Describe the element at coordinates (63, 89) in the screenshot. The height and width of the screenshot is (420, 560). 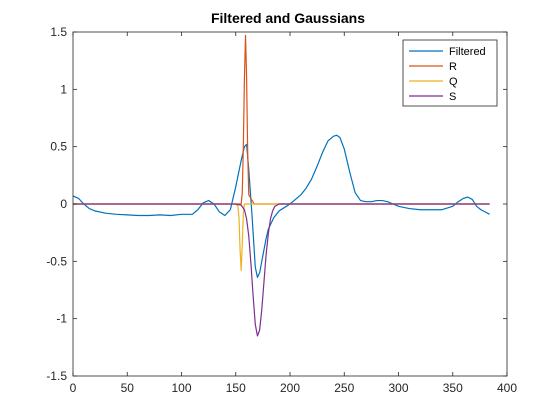
I see `y-tick-label: 1` at that location.